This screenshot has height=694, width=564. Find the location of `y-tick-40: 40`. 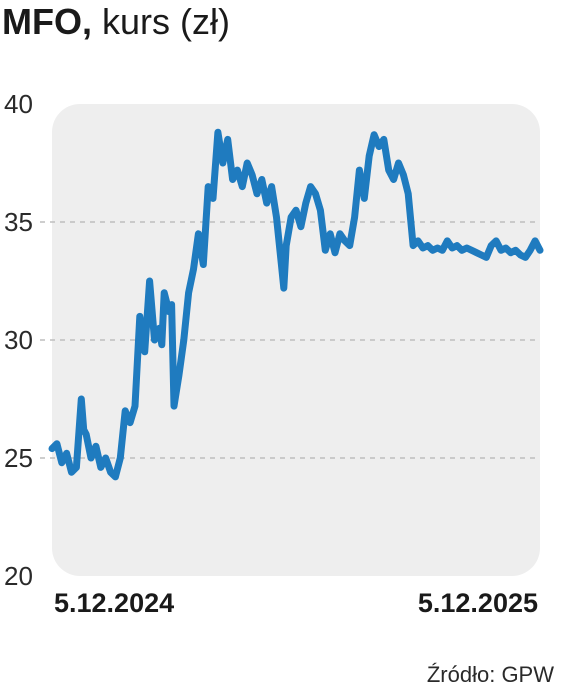

y-tick-40: 40 is located at coordinates (18, 104).